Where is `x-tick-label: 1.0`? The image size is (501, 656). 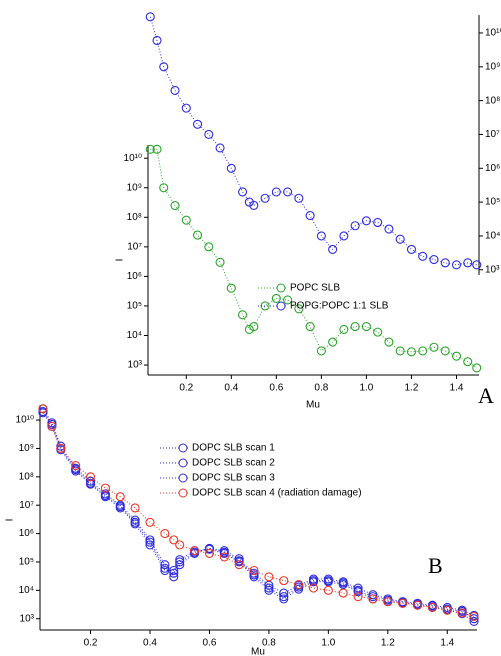
x-tick-label: 1.0 is located at coordinates (328, 643).